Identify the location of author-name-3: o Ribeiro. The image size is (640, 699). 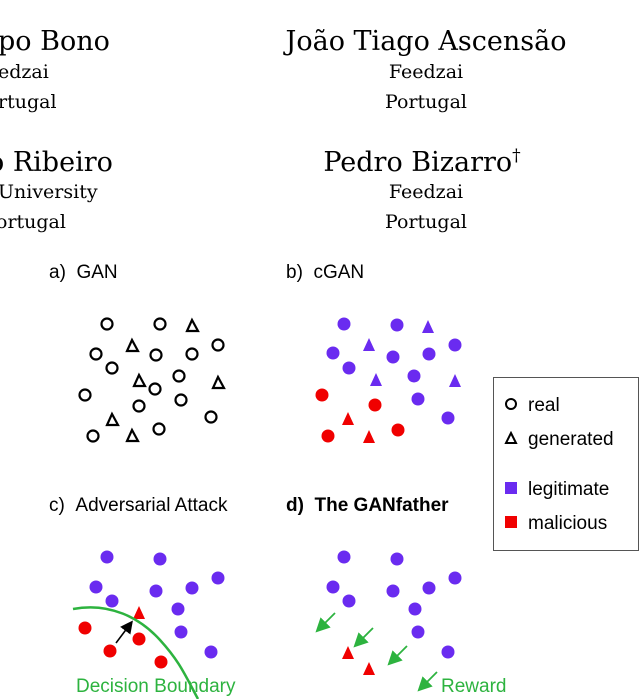
(56, 162).